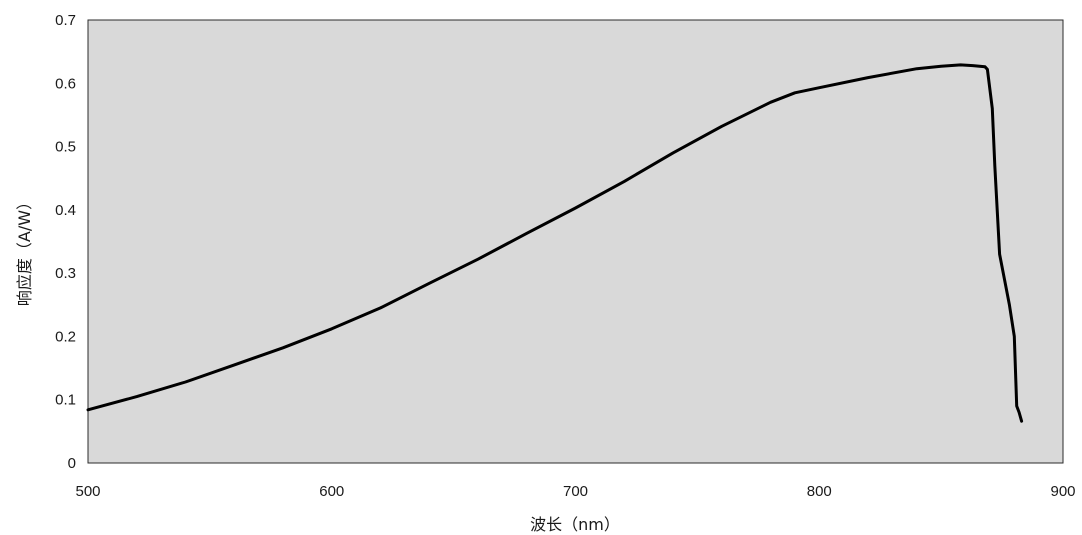 The height and width of the screenshot is (535, 1082). I want to click on y-tick-label: 0, so click(72, 463).